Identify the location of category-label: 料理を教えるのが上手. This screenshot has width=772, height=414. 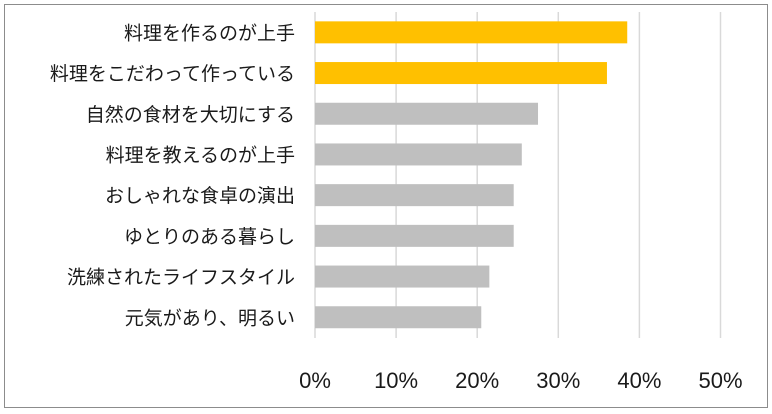
(200, 155).